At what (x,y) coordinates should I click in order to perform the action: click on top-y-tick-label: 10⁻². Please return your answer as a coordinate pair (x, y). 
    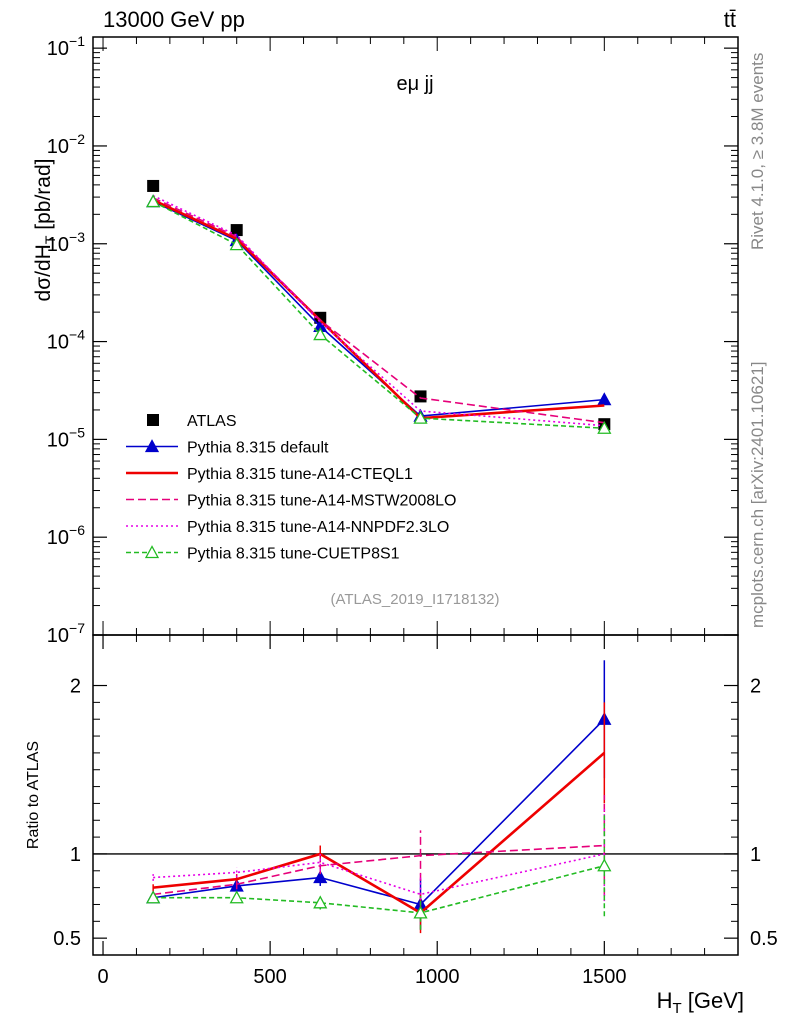
    Looking at the image, I should click on (66, 144).